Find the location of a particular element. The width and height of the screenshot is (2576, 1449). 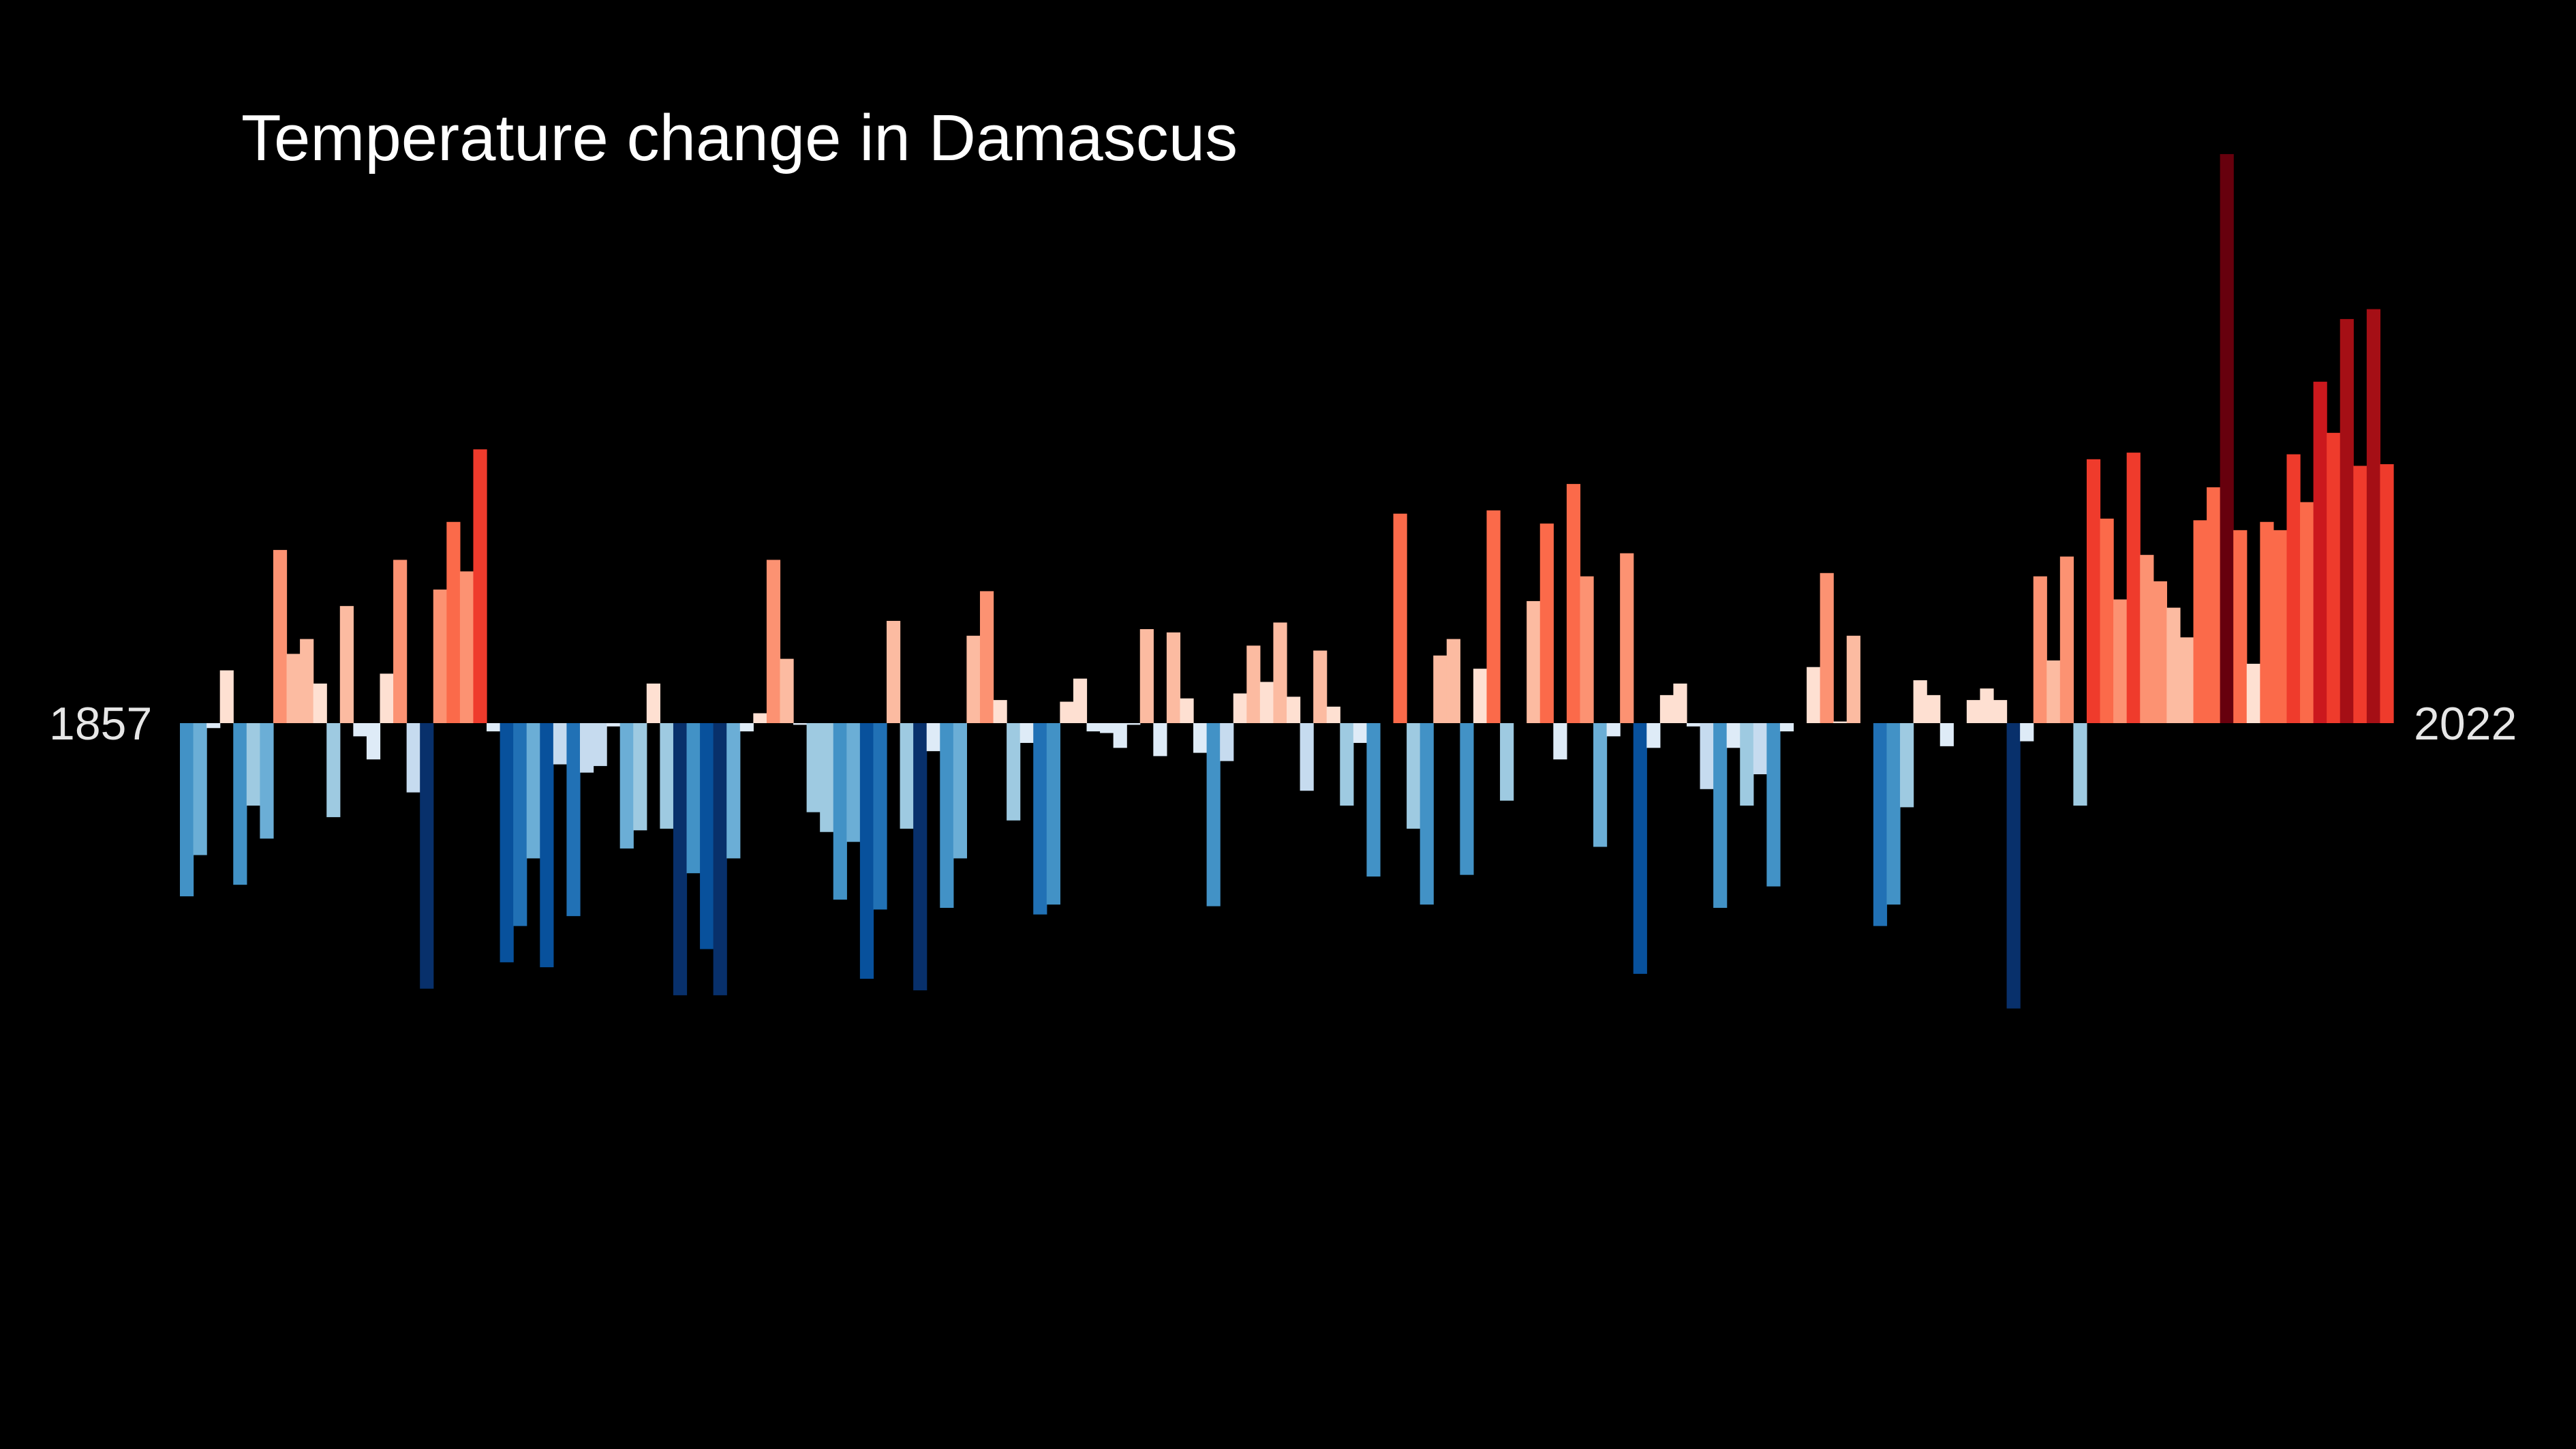

bar-1948 is located at coordinates (1400, 618).